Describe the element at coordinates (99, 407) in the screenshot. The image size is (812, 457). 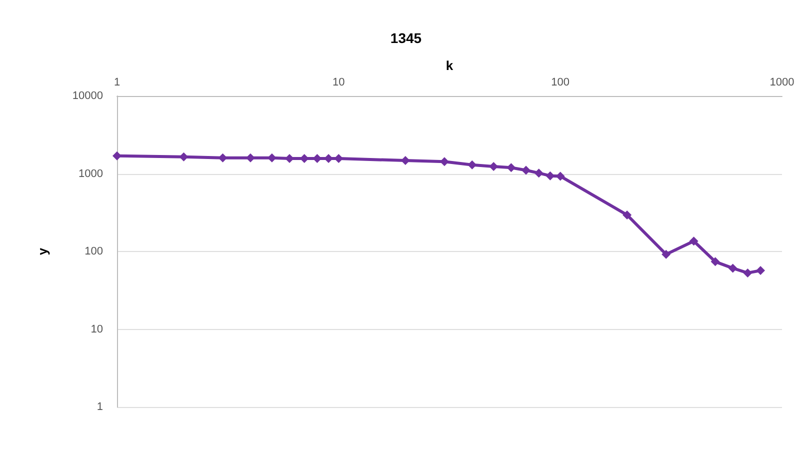
I see `y-tick-label: 1` at that location.